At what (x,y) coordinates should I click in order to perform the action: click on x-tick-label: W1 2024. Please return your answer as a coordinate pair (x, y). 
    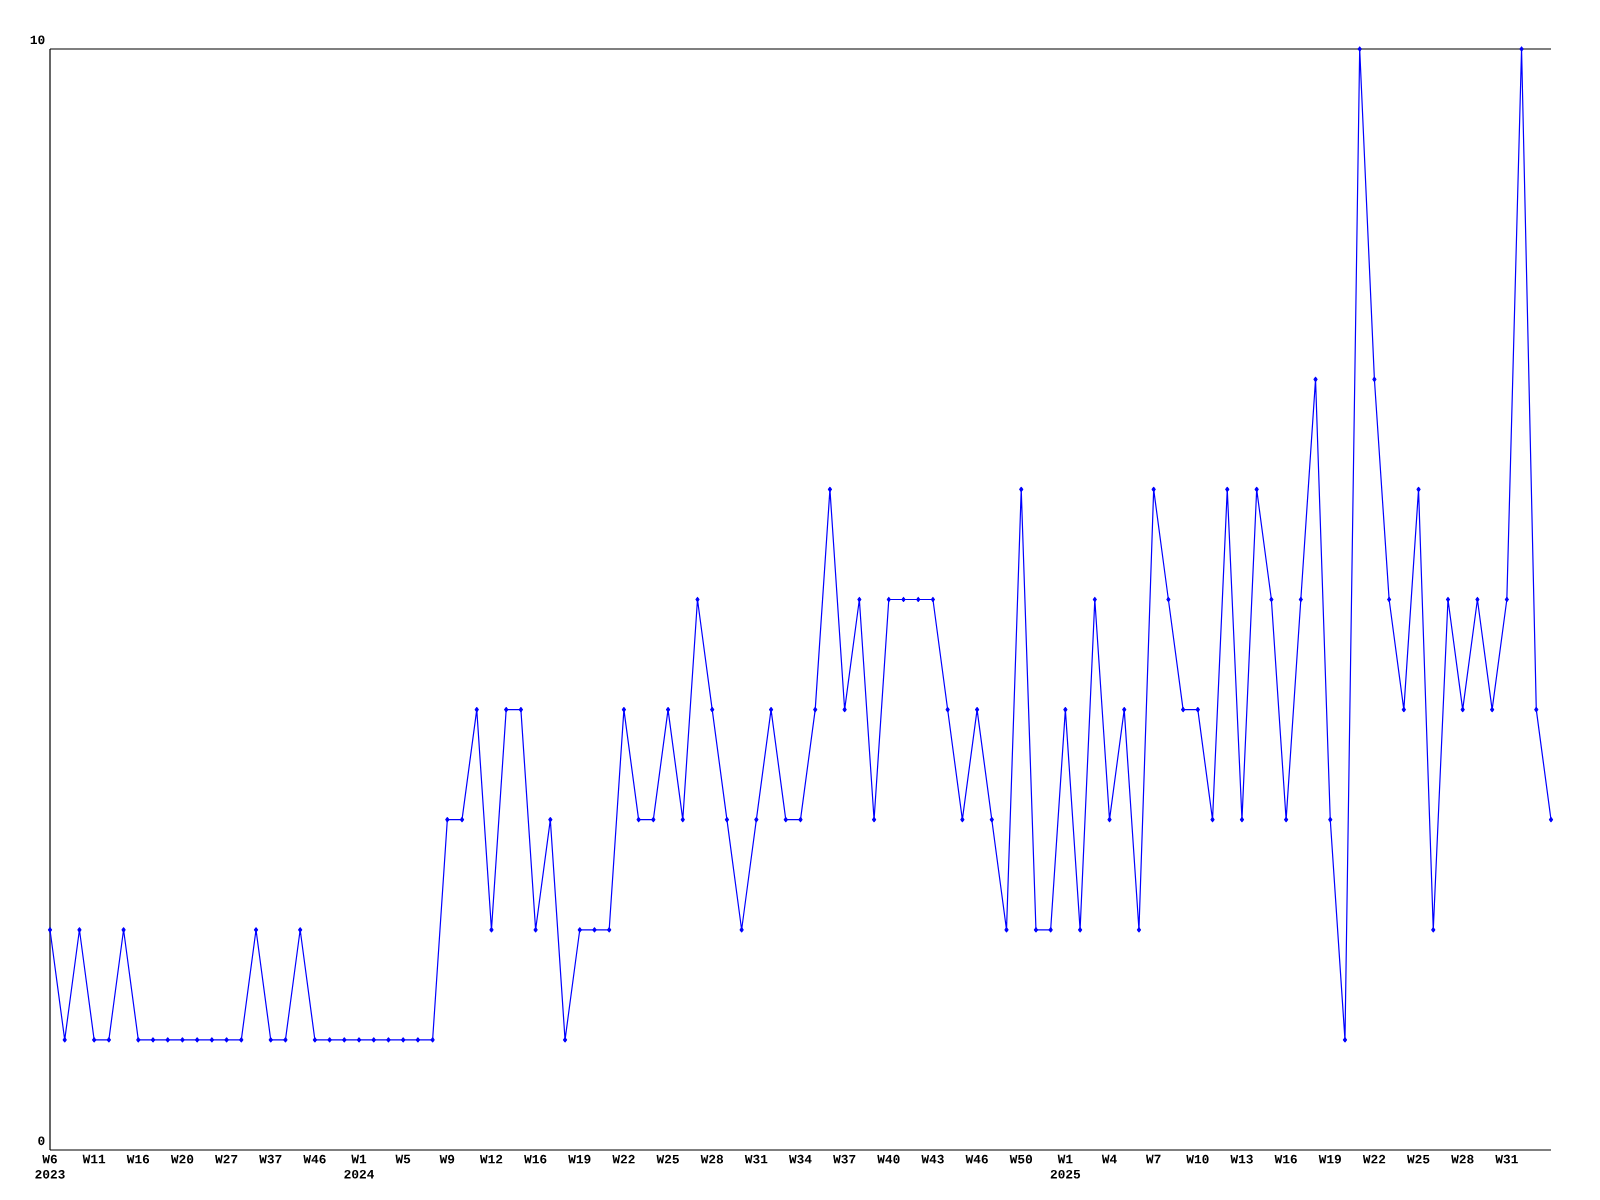
    Looking at the image, I should click on (359, 1166).